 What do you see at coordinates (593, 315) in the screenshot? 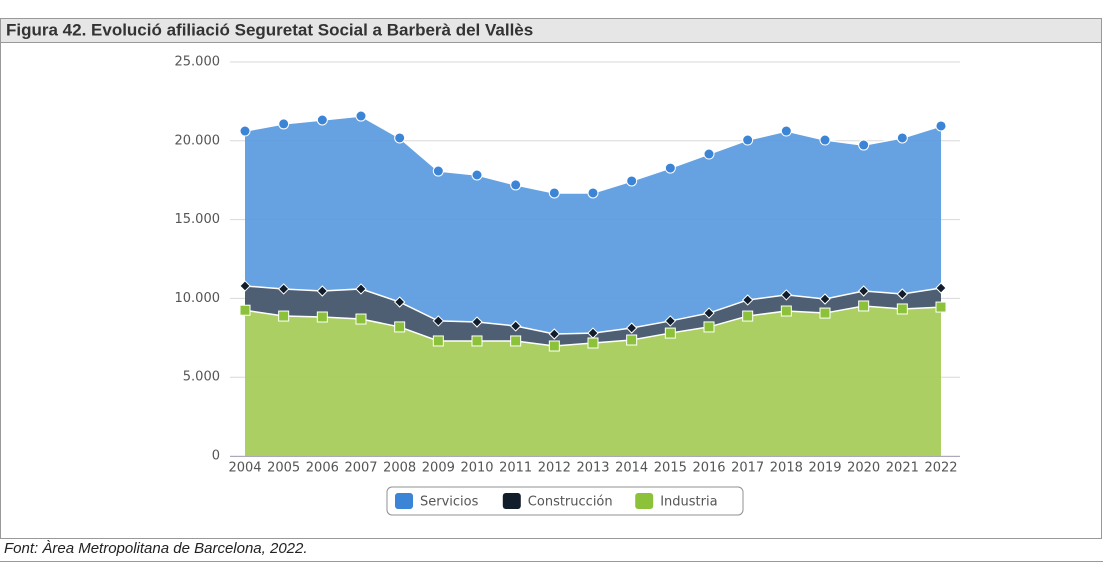
I see `area` at bounding box center [593, 315].